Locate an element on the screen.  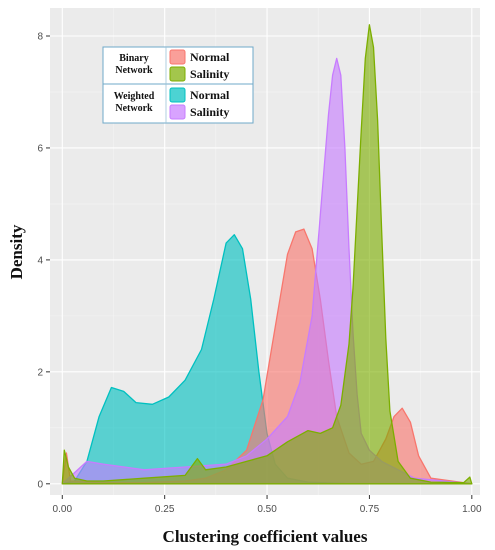
y-tick-label: 0 is located at coordinates (40, 484).